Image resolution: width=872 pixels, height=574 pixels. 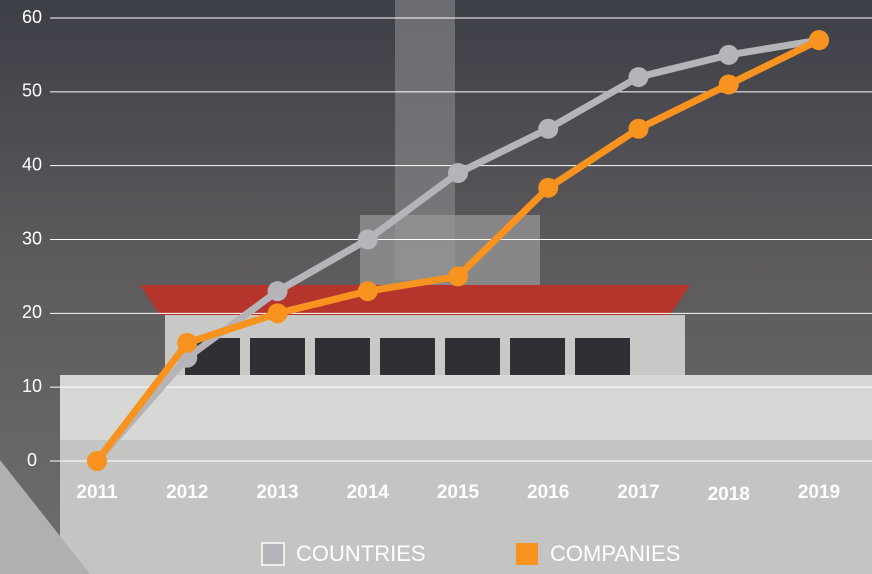 What do you see at coordinates (97, 492) in the screenshot?
I see `x-tick-label: 2011` at bounding box center [97, 492].